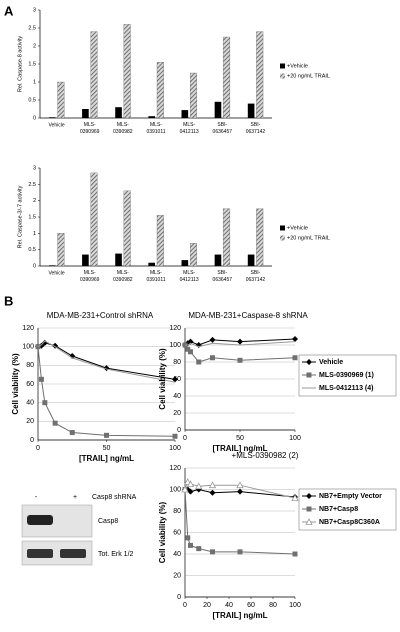  Describe the element at coordinates (32, 250) in the screenshot. I see `y-tick-label: 0.5` at that location.